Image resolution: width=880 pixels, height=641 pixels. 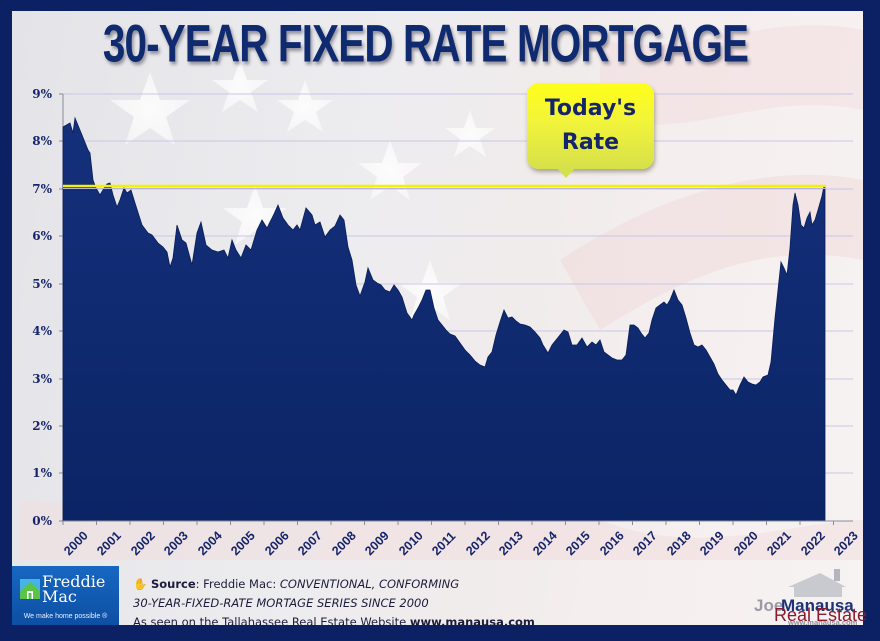 What do you see at coordinates (590, 126) in the screenshot?
I see `todays-rate-callout: Today's Rate` at bounding box center [590, 126].